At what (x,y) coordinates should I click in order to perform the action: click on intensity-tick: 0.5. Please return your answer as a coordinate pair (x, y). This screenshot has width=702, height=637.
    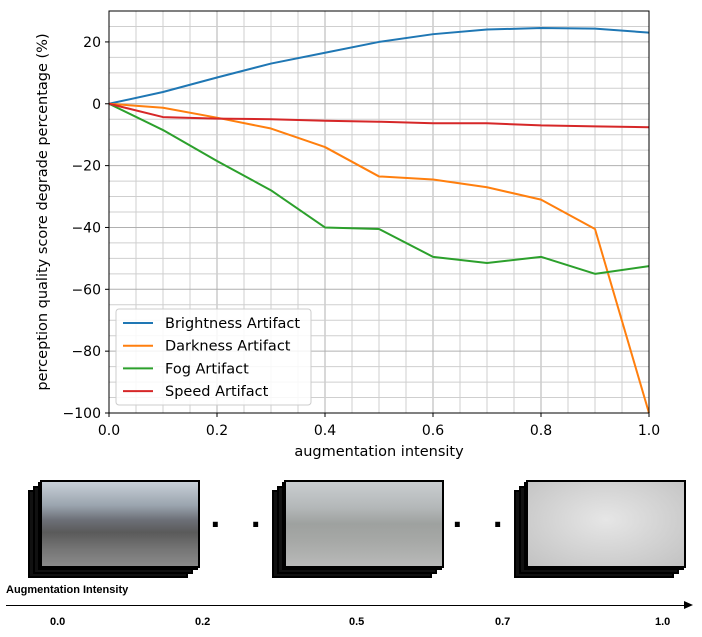
    Looking at the image, I should click on (357, 622).